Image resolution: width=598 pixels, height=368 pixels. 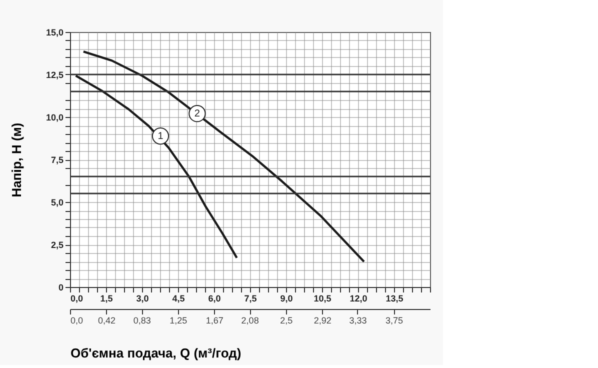 What do you see at coordinates (215, 321) in the screenshot?
I see `x2-tick-label: 1,67` at bounding box center [215, 321].